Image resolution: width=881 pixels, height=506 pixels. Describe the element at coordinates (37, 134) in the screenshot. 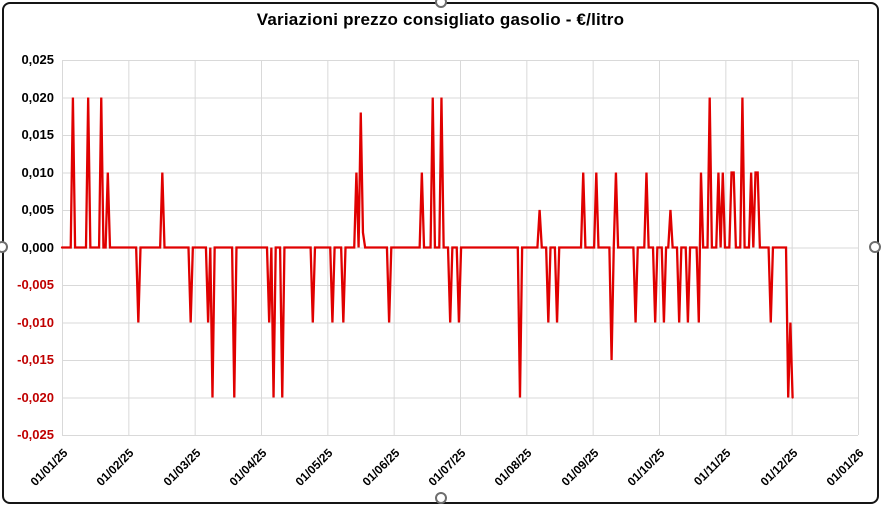

I see `y-axis-tick-label: 0,015` at that location.